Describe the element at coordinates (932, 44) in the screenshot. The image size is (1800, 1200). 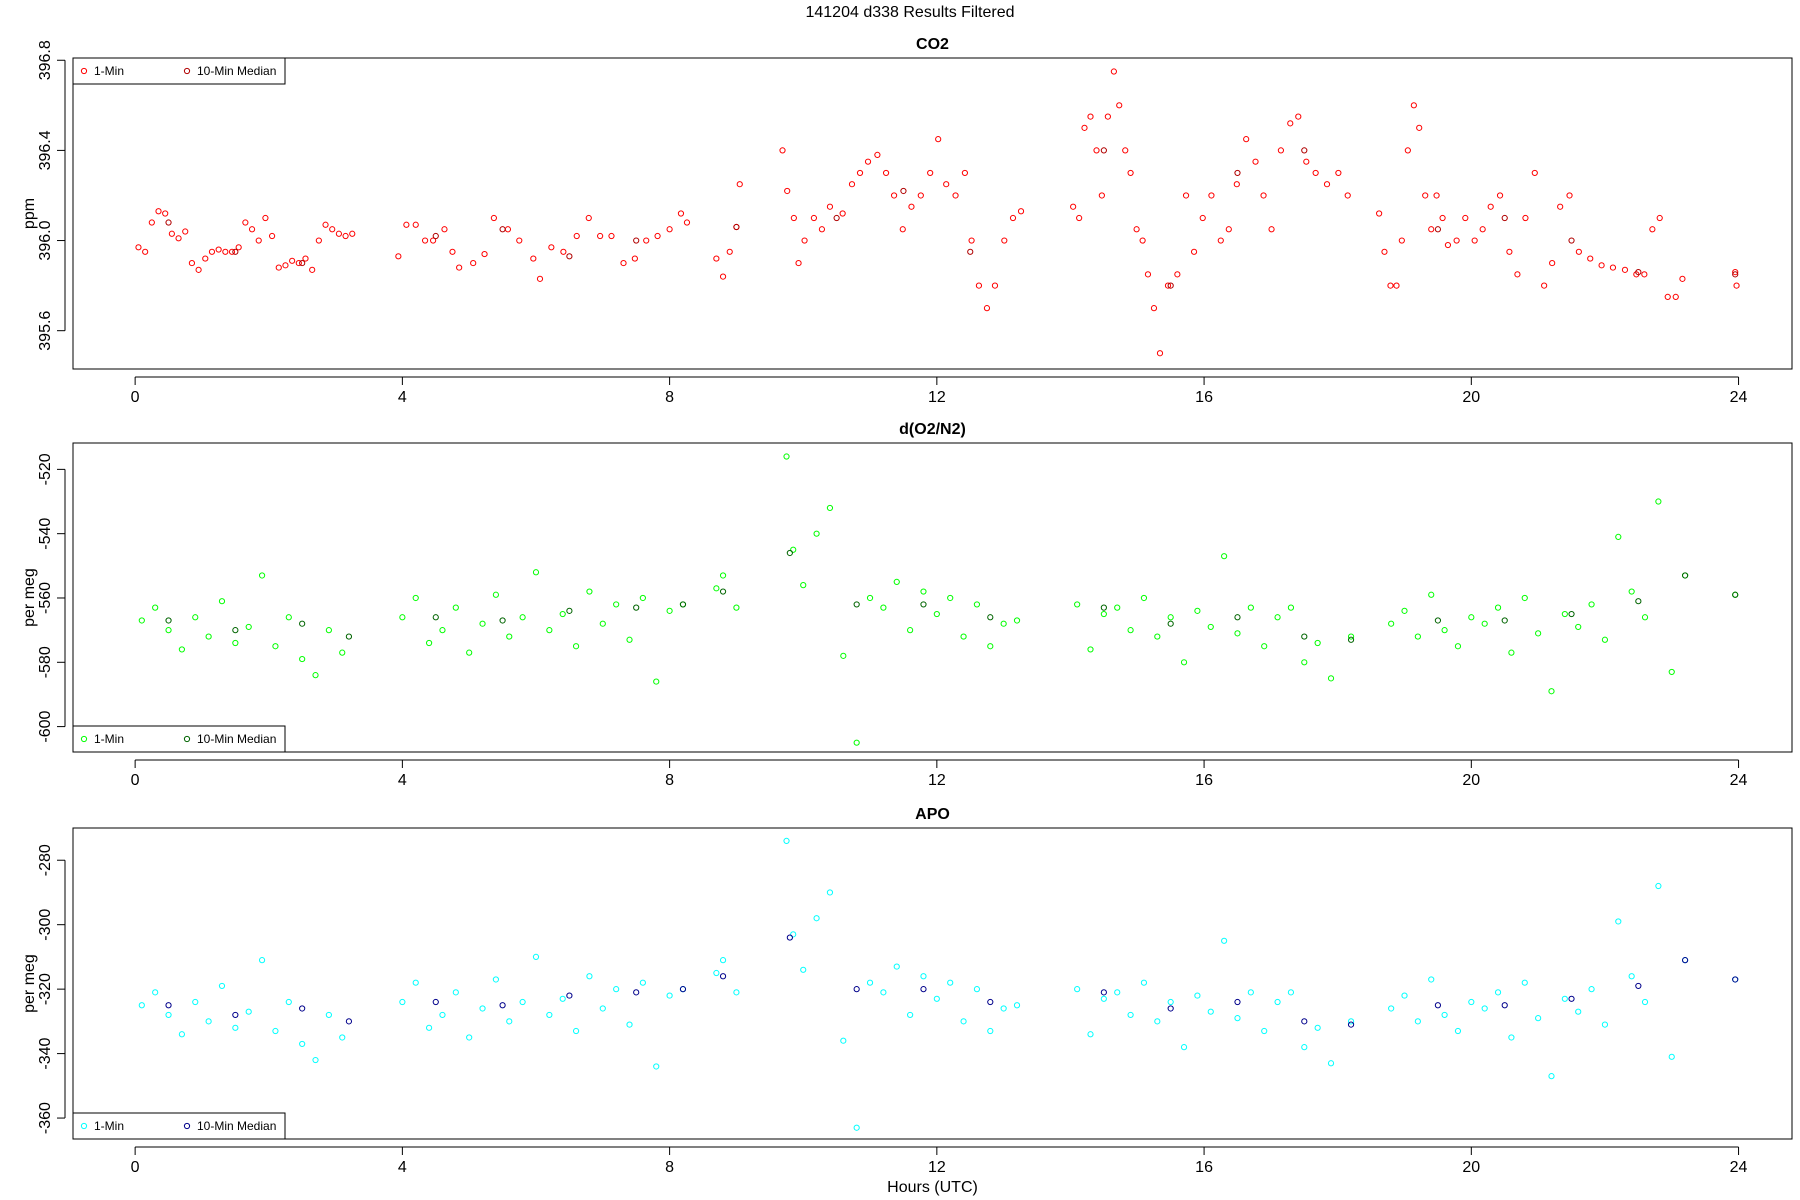
I see `panel-title: CO2` at that location.